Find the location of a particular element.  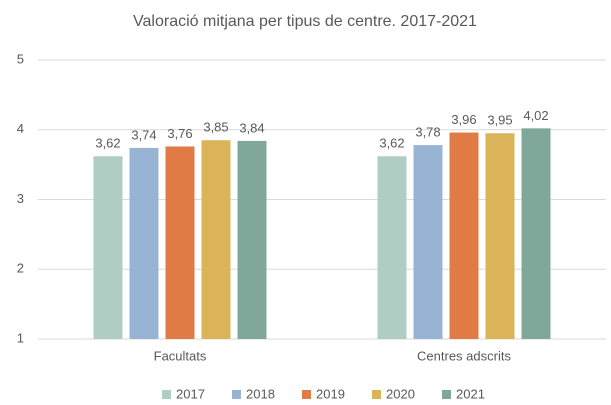

value-label: 3,78 is located at coordinates (427, 132).